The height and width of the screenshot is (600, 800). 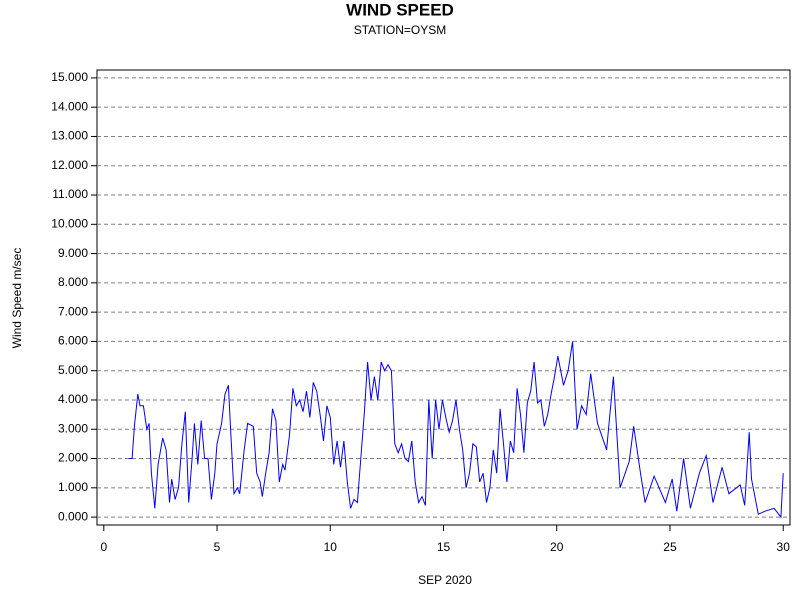 What do you see at coordinates (73, 399) in the screenshot?
I see `y-tick-label: 4.000` at bounding box center [73, 399].